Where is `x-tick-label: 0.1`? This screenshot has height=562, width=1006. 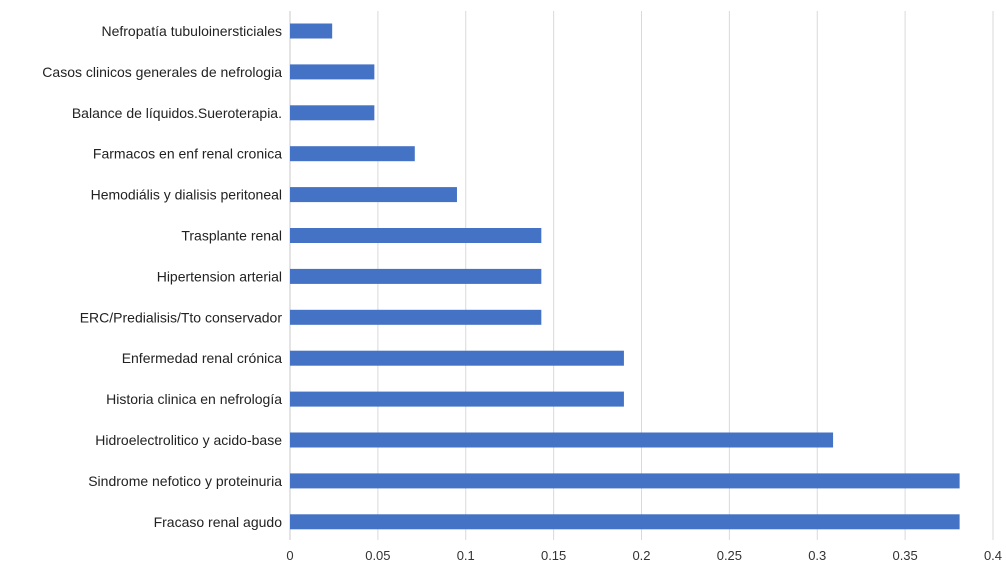
x-tick-label: 0.1 is located at coordinates (466, 555).